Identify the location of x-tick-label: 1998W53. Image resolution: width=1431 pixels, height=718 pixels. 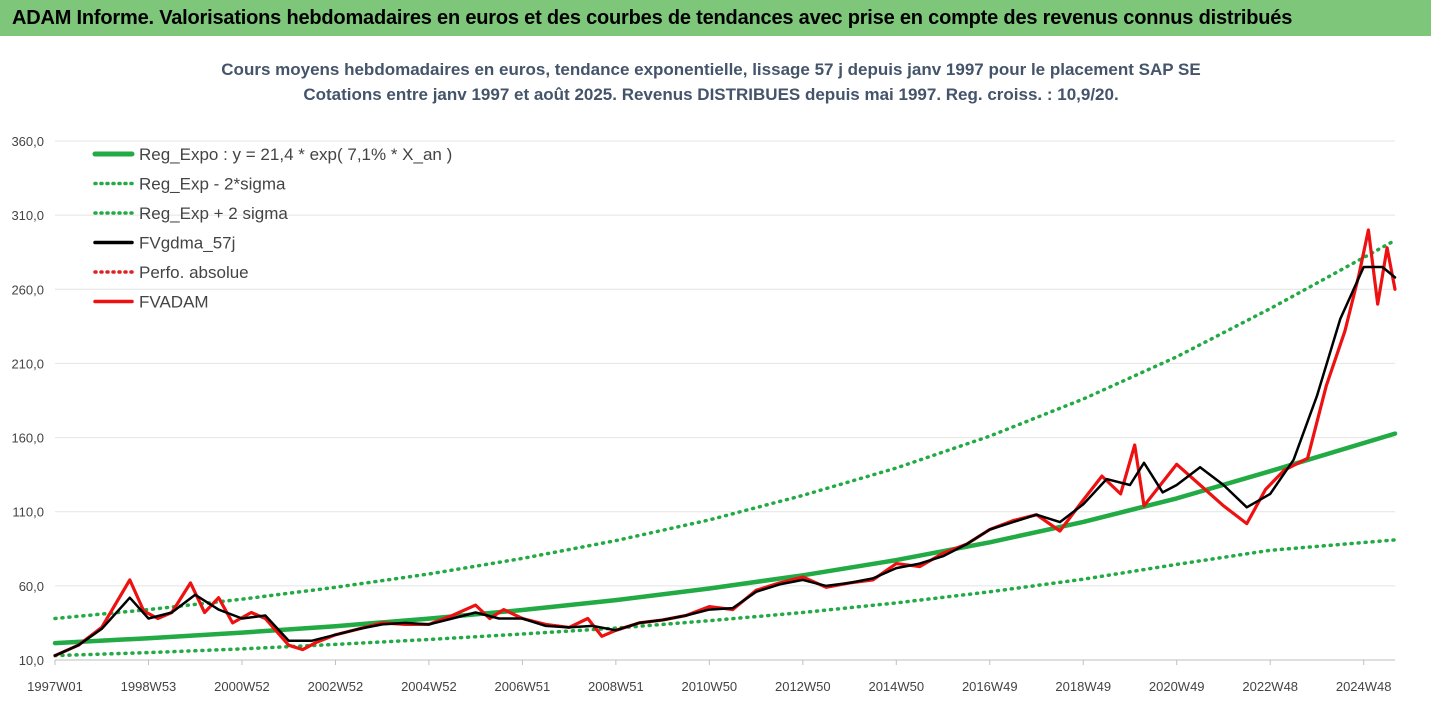
(149, 686).